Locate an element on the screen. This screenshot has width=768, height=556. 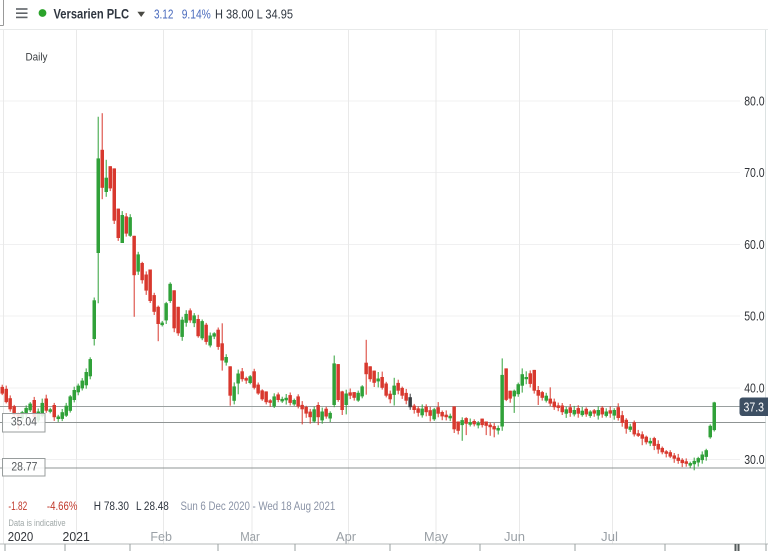
svg-text: 3.12 is located at coordinates (163, 14).